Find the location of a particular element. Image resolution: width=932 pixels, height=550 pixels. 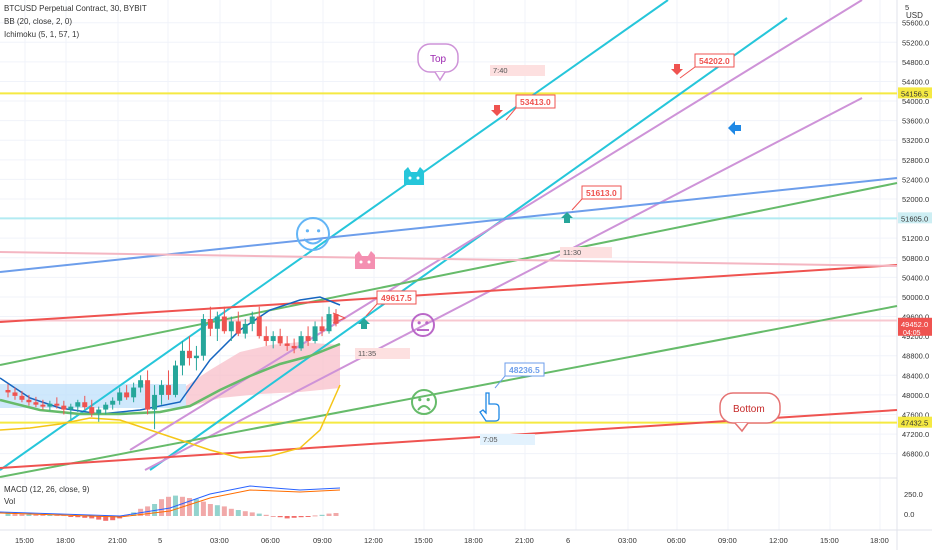

price-tag-label: 51605.0 is located at coordinates (914, 218).